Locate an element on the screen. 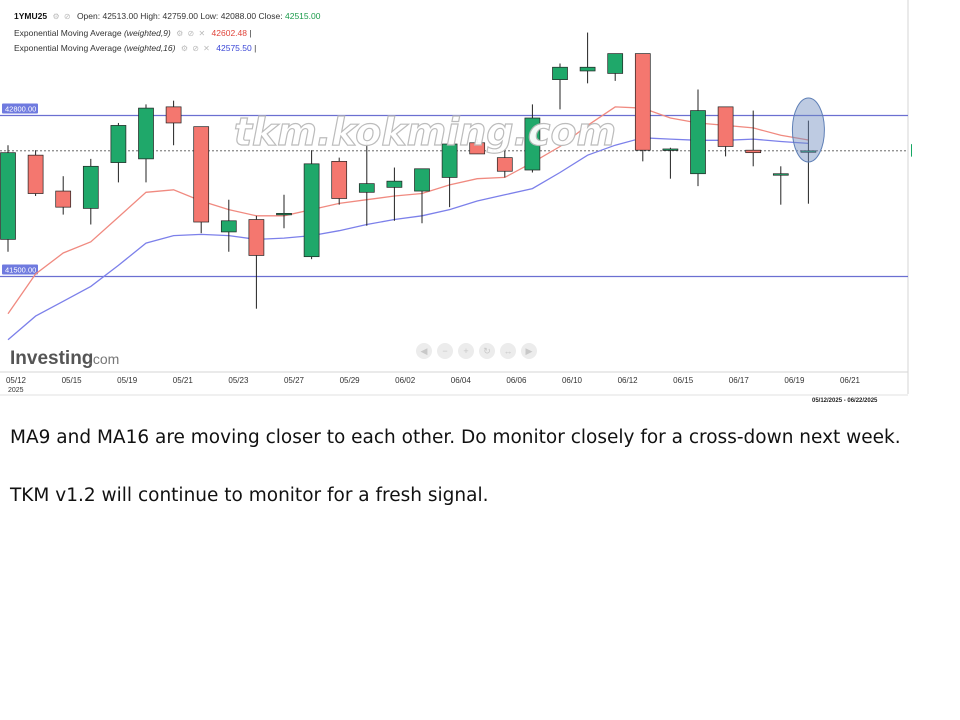 Image resolution: width=960 pixels, height=720 pixels. x-tick-label: 06/19 is located at coordinates (794, 380).